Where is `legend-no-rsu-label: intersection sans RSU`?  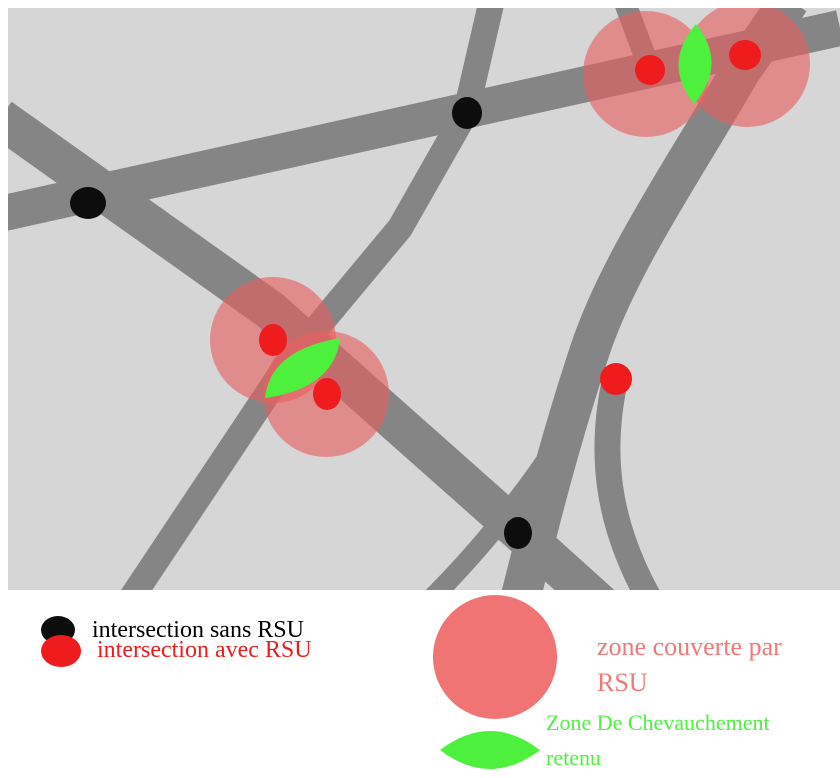
legend-no-rsu-label: intersection sans RSU is located at coordinates (198, 630).